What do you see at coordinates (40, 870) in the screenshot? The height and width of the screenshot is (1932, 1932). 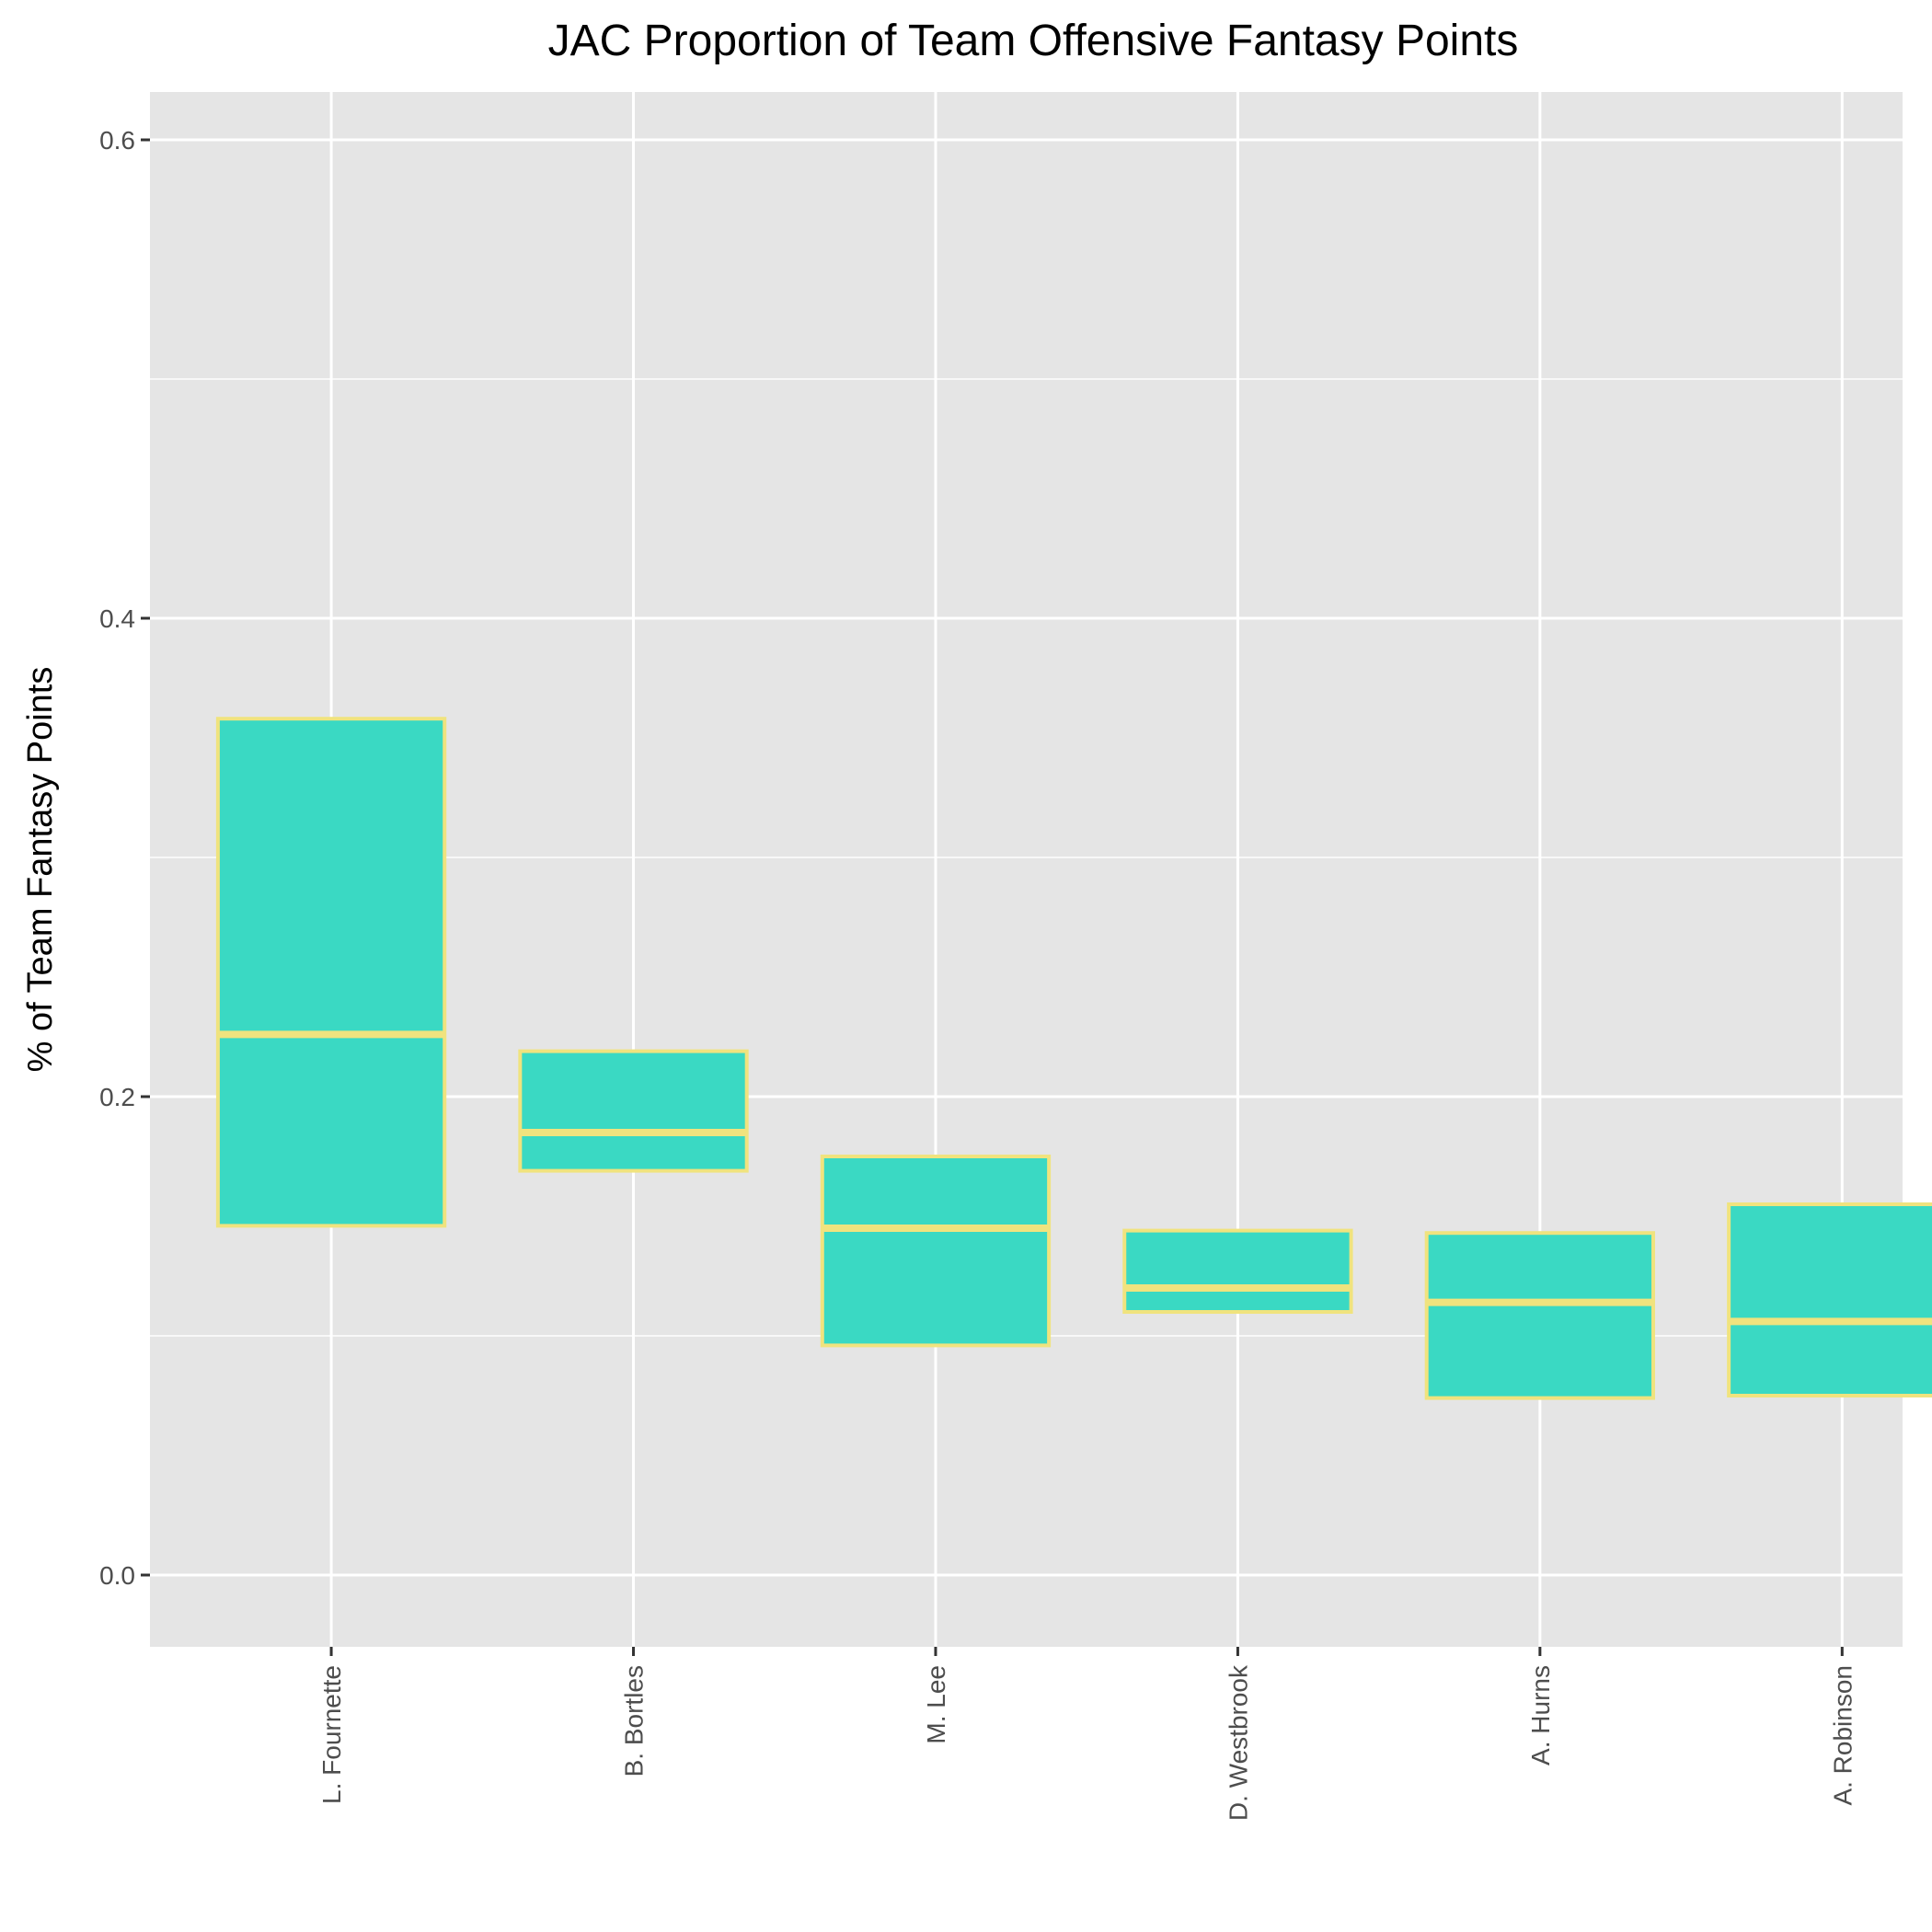 I see `y-axis-label: % of Team Fantasy Points` at bounding box center [40, 870].